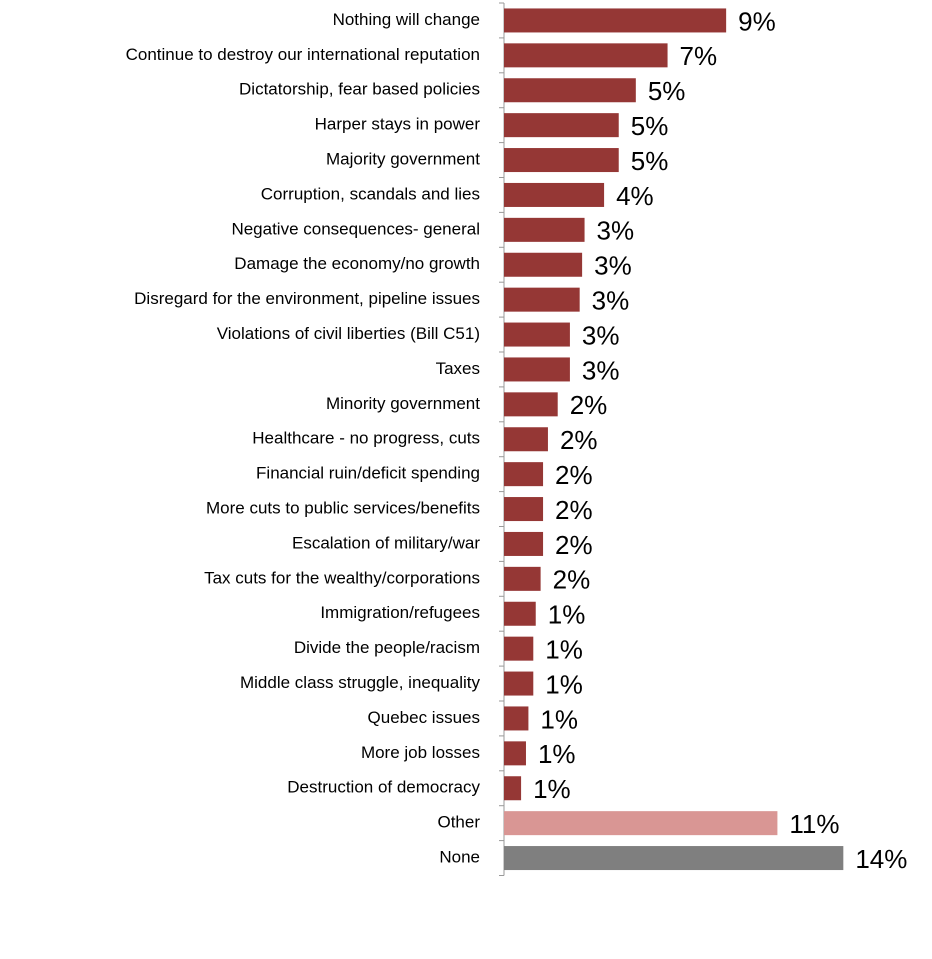 The image size is (932, 959). Describe the element at coordinates (420, 752) in the screenshot. I see `category-label: More job losses` at that location.